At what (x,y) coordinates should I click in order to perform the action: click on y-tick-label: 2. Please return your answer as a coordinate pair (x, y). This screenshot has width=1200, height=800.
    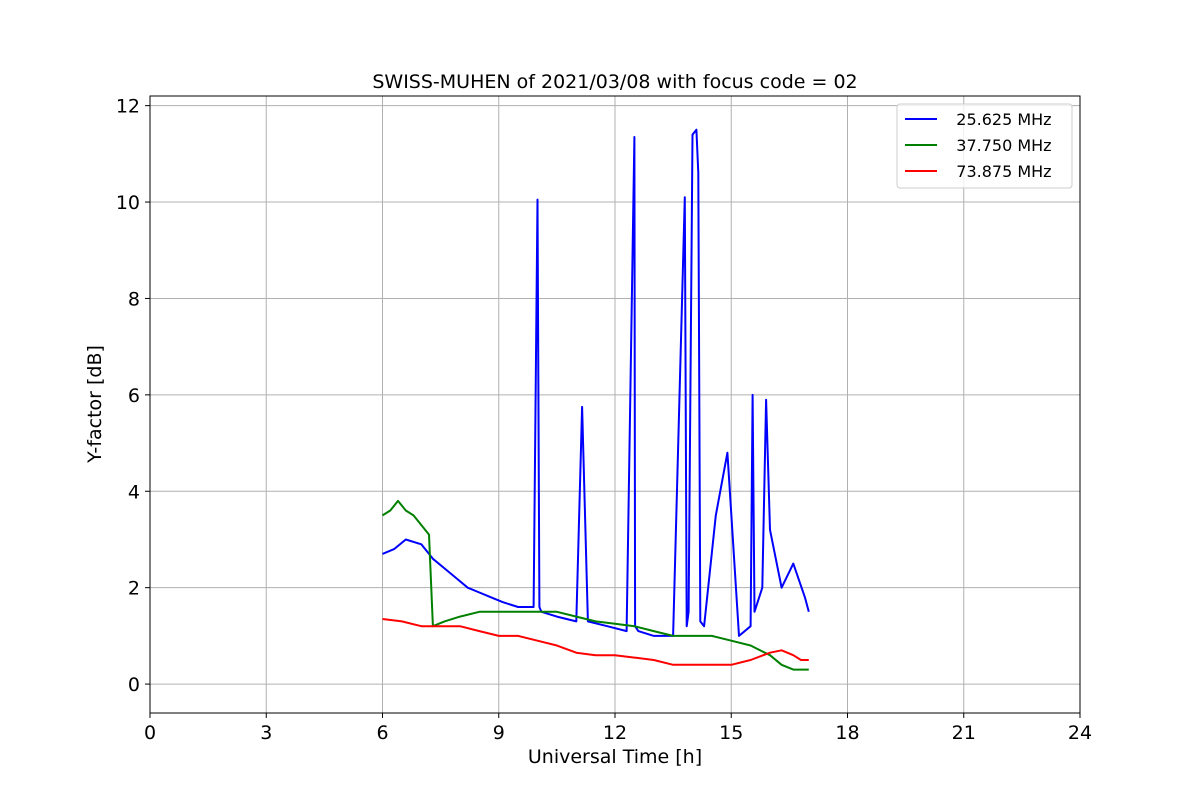
    Looking at the image, I should click on (134, 589).